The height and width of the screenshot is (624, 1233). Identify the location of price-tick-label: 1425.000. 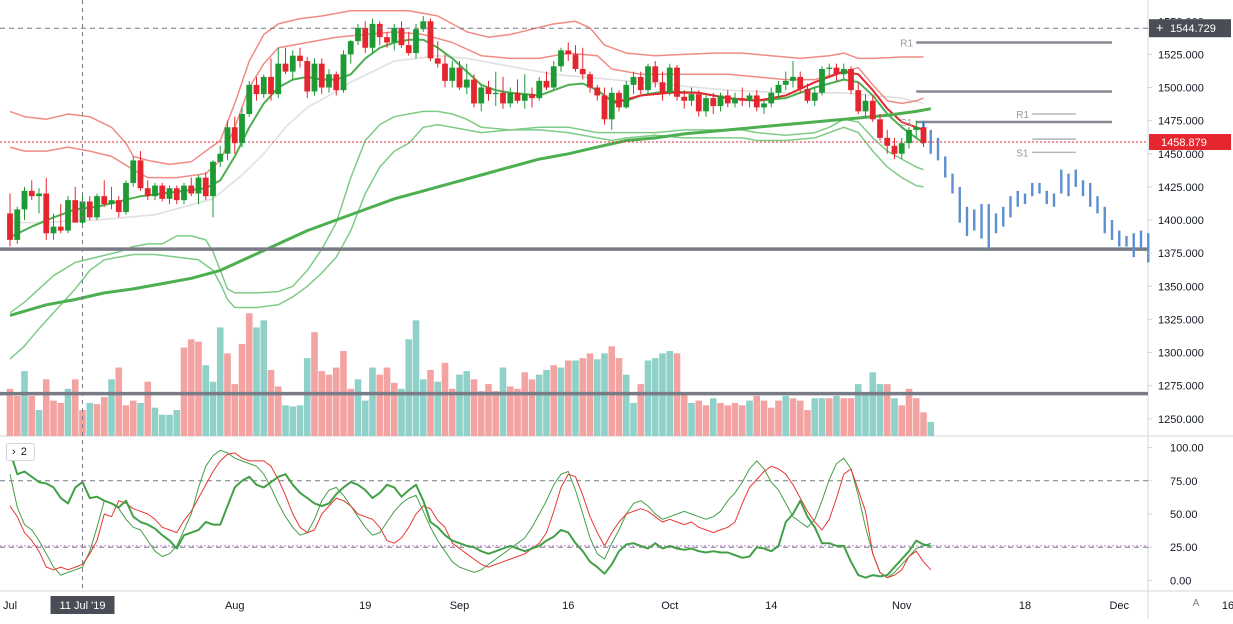
(1181, 188).